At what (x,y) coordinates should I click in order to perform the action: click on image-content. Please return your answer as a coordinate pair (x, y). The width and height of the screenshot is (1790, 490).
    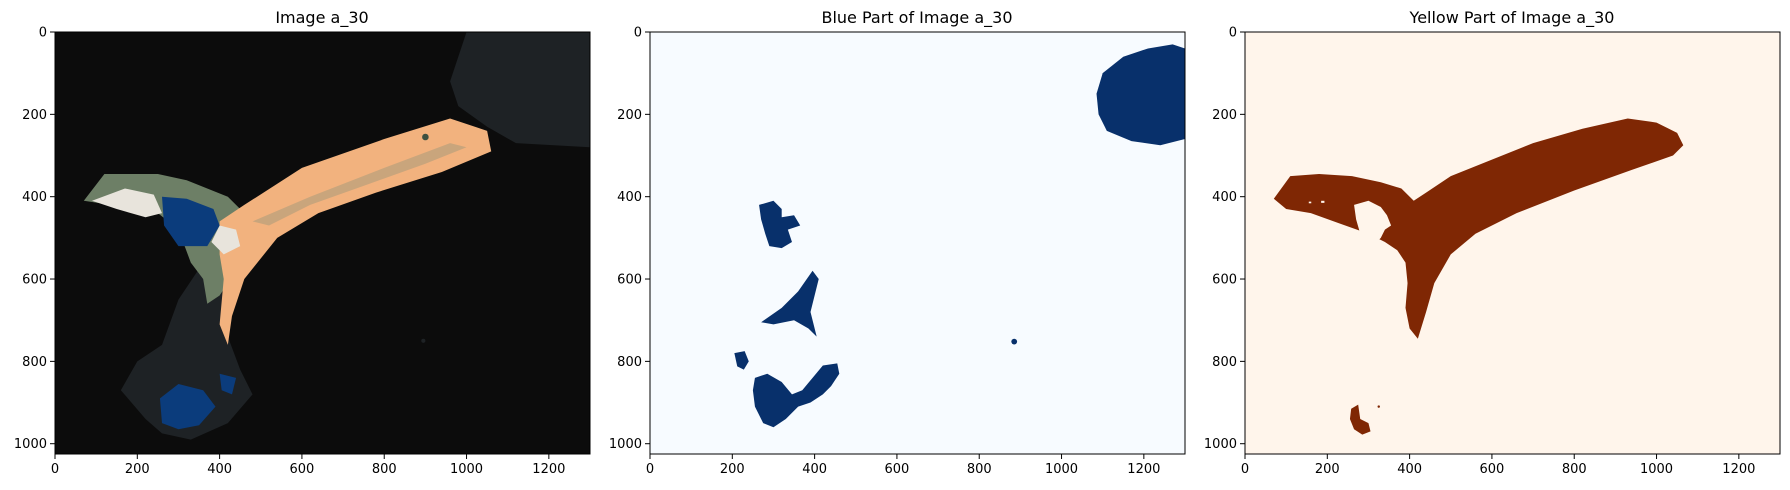
    Looking at the image, I should click on (1478, 276).